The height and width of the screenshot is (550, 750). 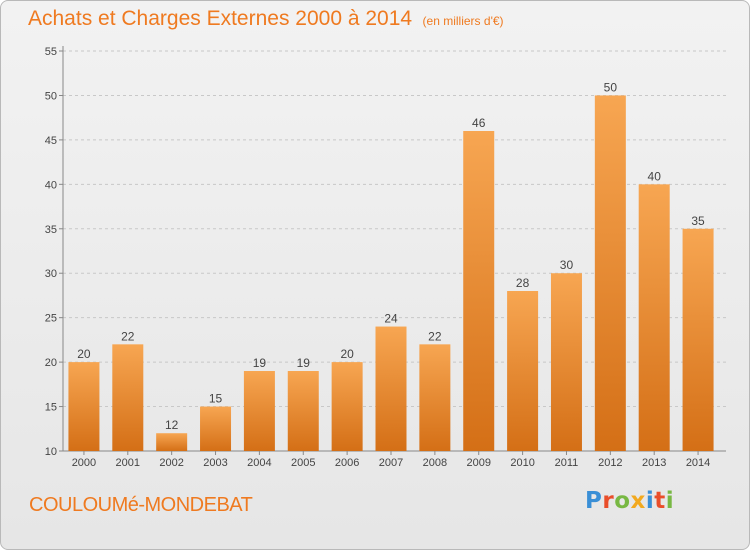 What do you see at coordinates (566, 362) in the screenshot?
I see `bar-2011` at bounding box center [566, 362].